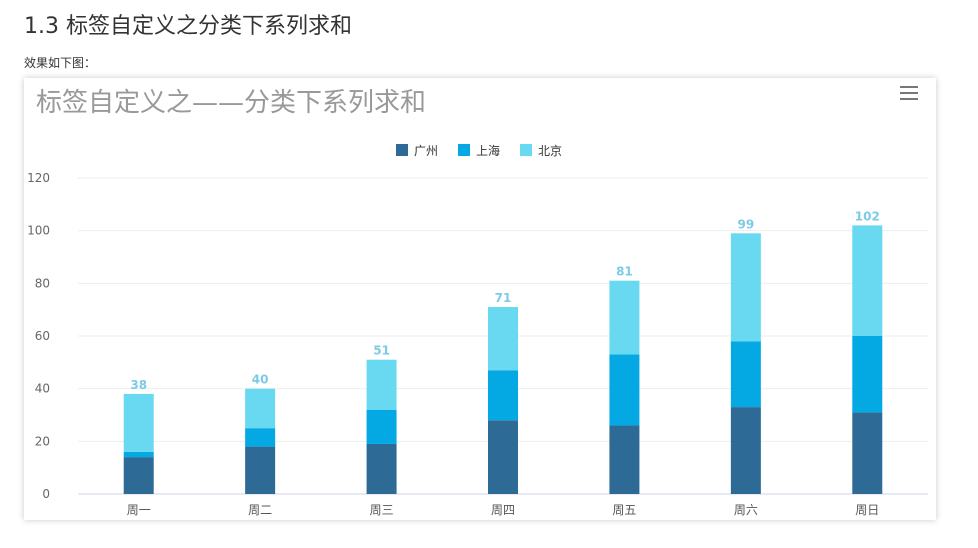 The image size is (978, 548). I want to click on y-tick-label: 100, so click(38, 231).